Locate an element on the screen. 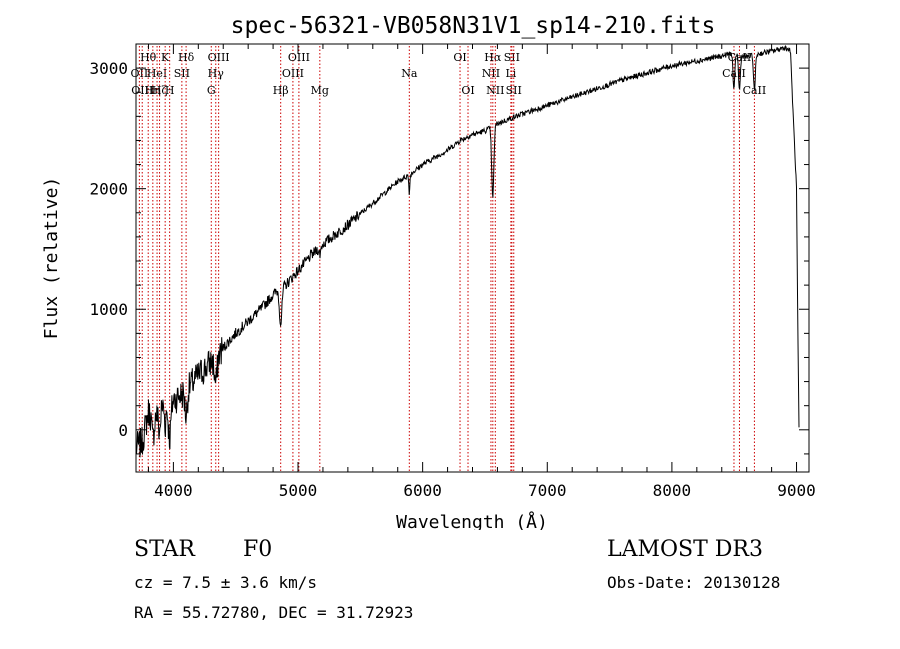 This screenshot has width=900, height=649. line-marker-label: Na is located at coordinates (409, 73).